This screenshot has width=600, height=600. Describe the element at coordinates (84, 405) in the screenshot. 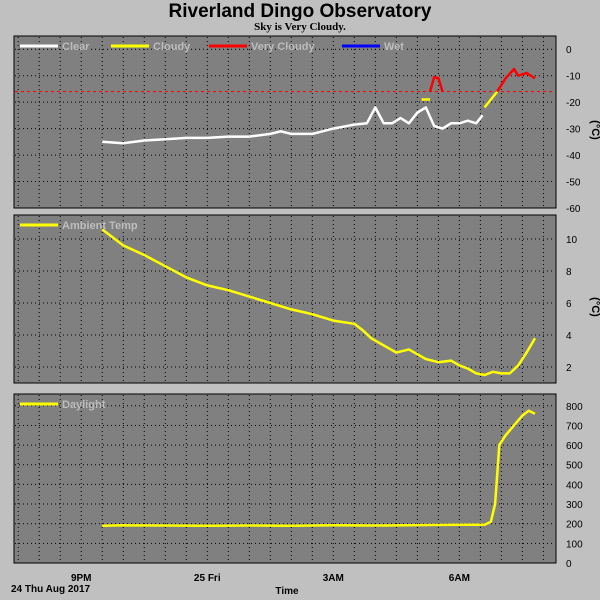

I see `legend-label: Daylight` at that location.